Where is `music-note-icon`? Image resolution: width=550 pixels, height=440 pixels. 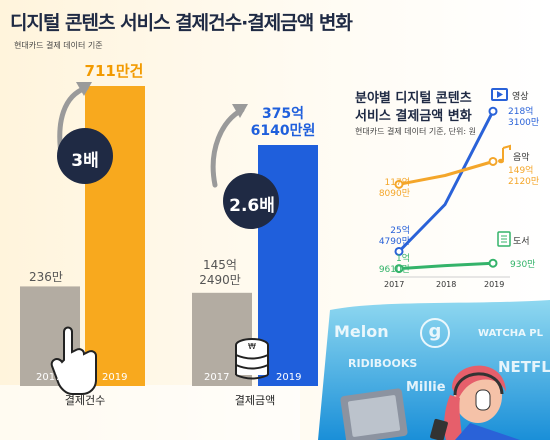
music-note-icon is located at coordinates (504, 154).